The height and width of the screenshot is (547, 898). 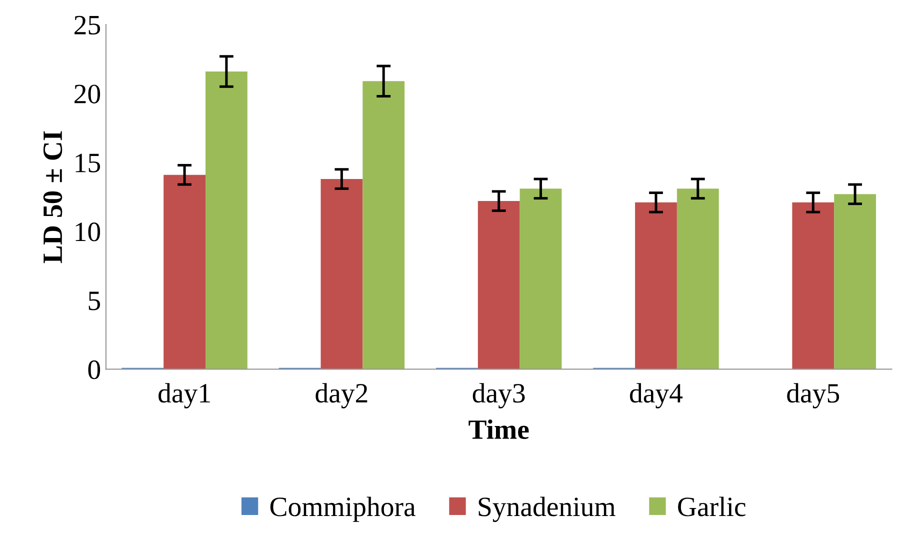 What do you see at coordinates (656, 395) in the screenshot?
I see `x-tick-label: day4` at bounding box center [656, 395].